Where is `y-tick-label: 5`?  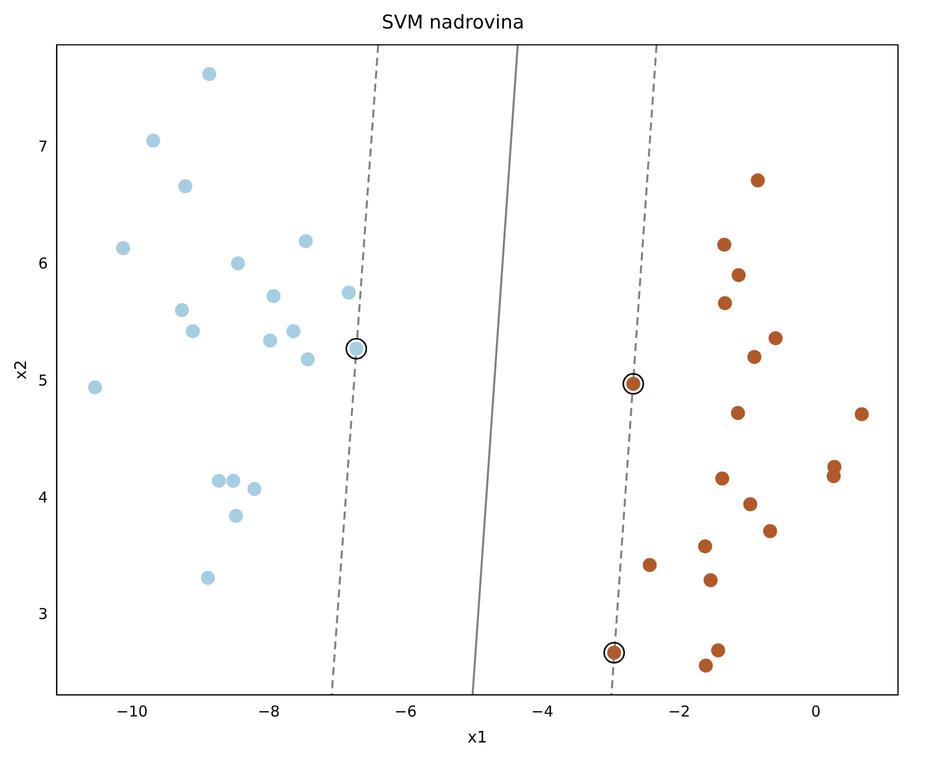
y-tick-label: 5 is located at coordinates (43, 380).